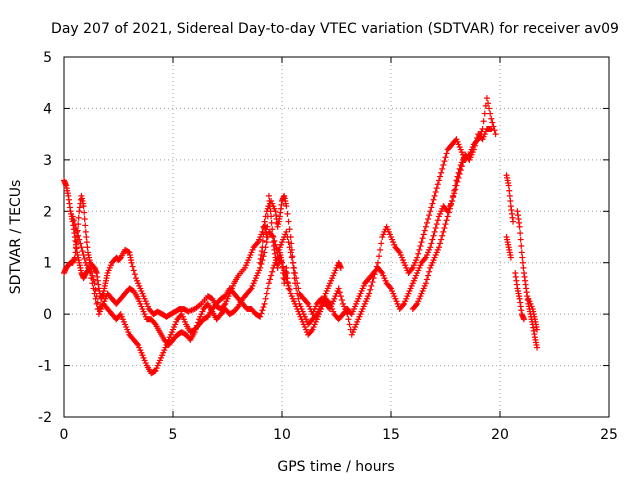 The width and height of the screenshot is (640, 480). I want to click on x-tick-label: 0, so click(64, 435).